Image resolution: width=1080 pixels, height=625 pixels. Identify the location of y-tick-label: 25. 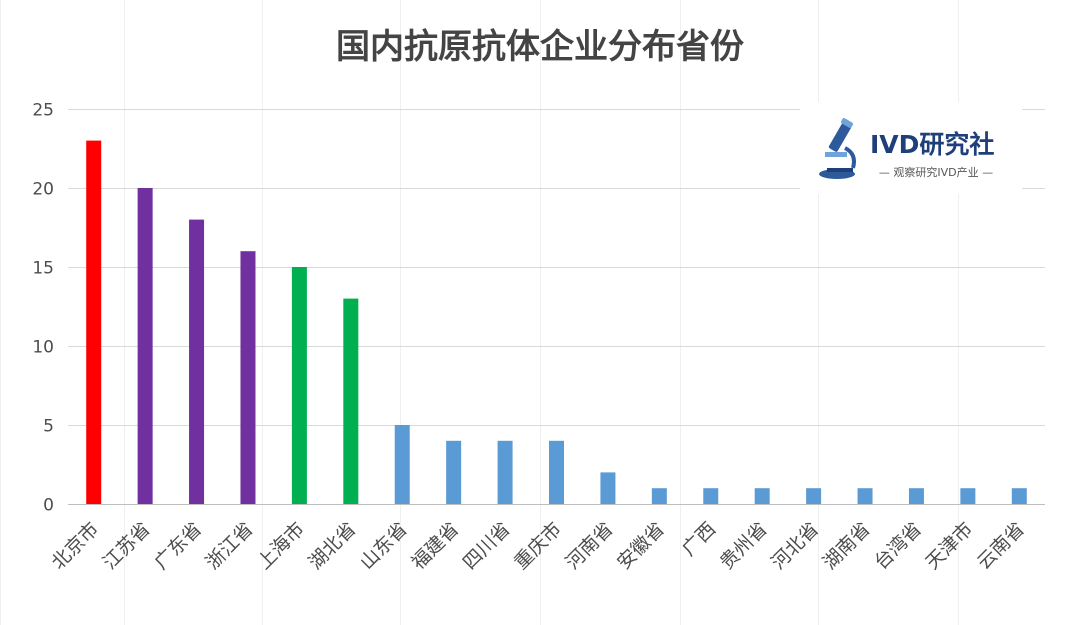
(43, 111).